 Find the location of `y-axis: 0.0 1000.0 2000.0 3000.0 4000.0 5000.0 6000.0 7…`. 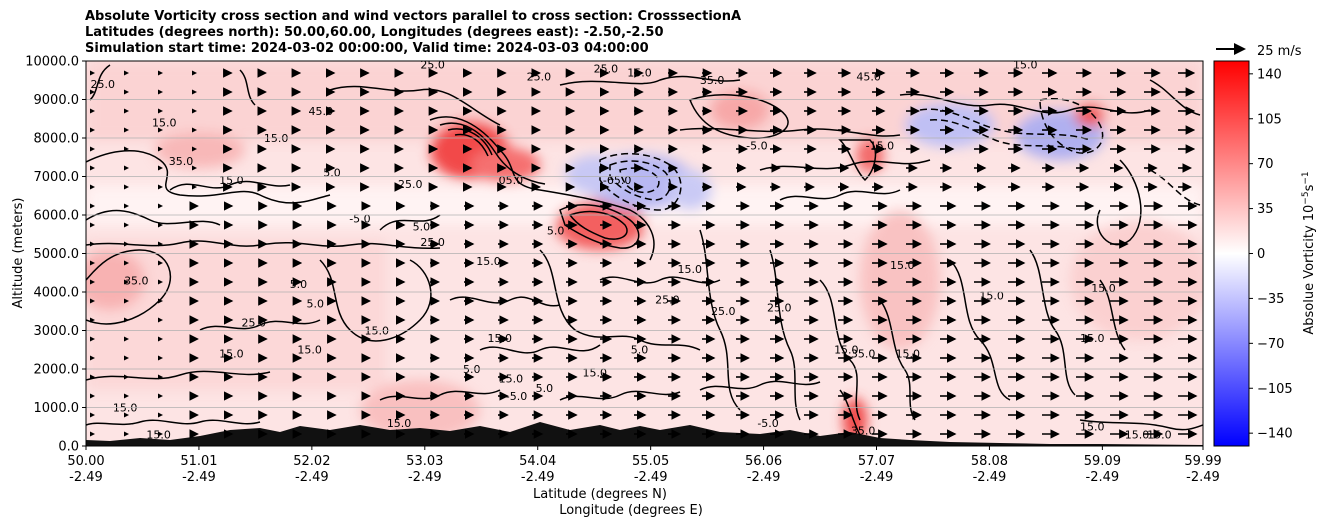

y-axis: 0.0 1000.0 2000.0 3000.0 4000.0 5000.0 6000.0 7… is located at coordinates (55, 255).